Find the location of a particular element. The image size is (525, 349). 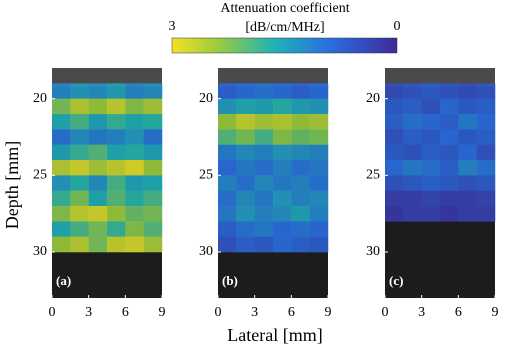

x-tick-label: 0 is located at coordinates (218, 312).